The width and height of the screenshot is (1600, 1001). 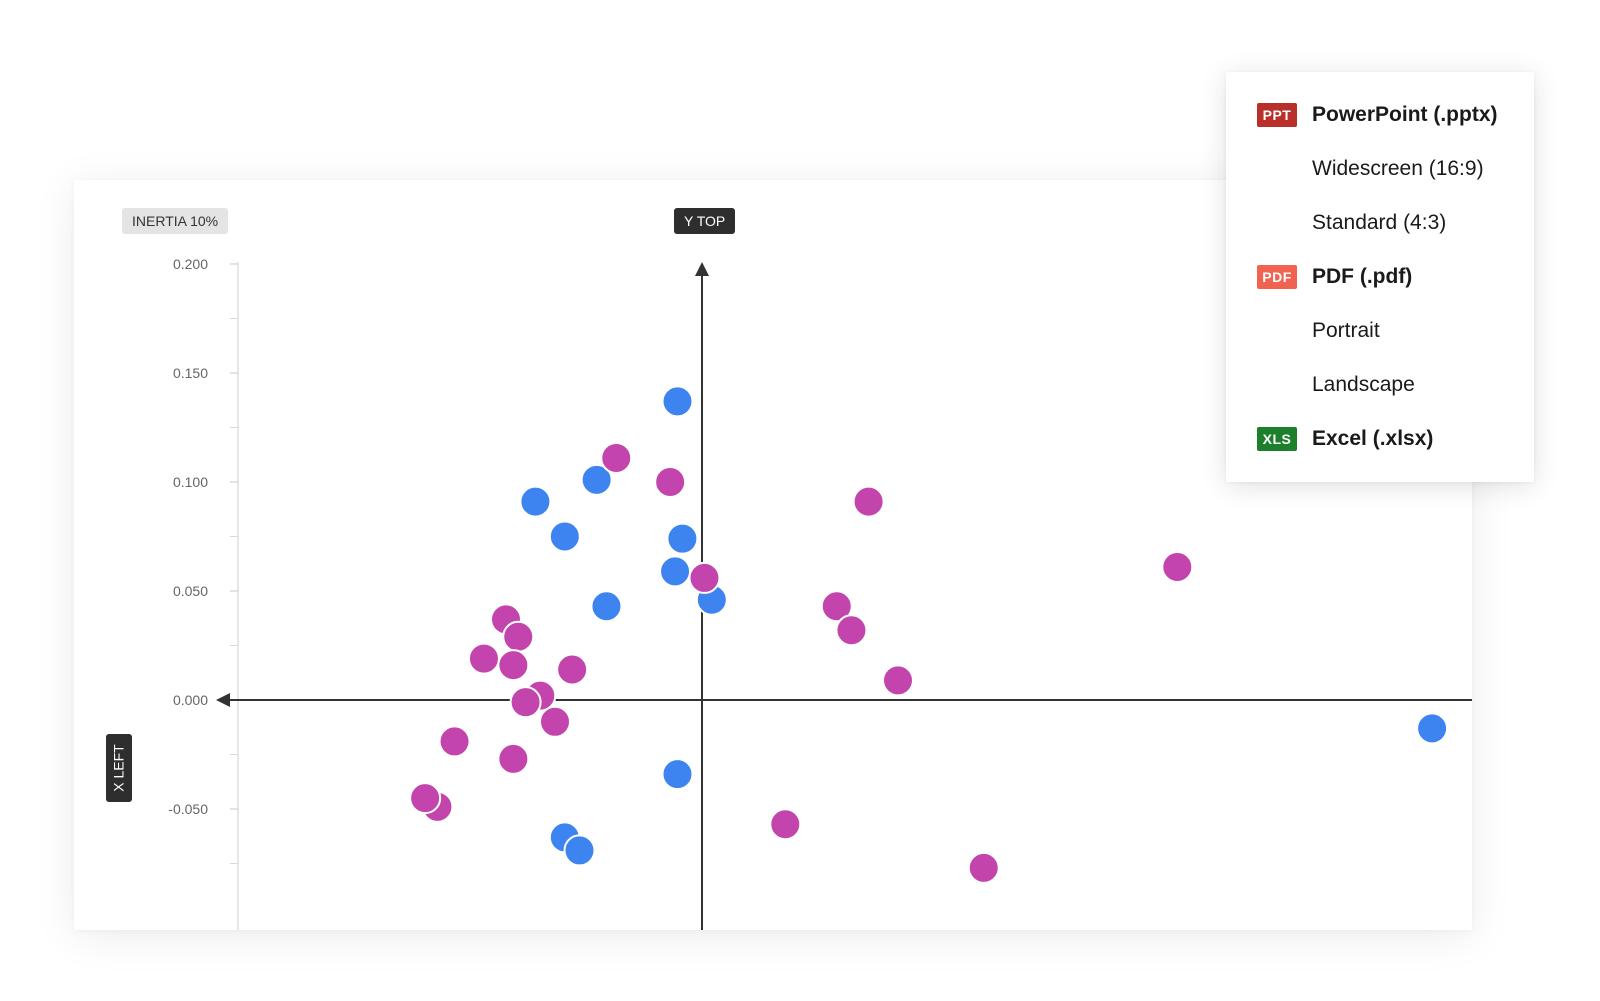 What do you see at coordinates (705, 221) in the screenshot?
I see `y-axis-label: Y TOP` at bounding box center [705, 221].